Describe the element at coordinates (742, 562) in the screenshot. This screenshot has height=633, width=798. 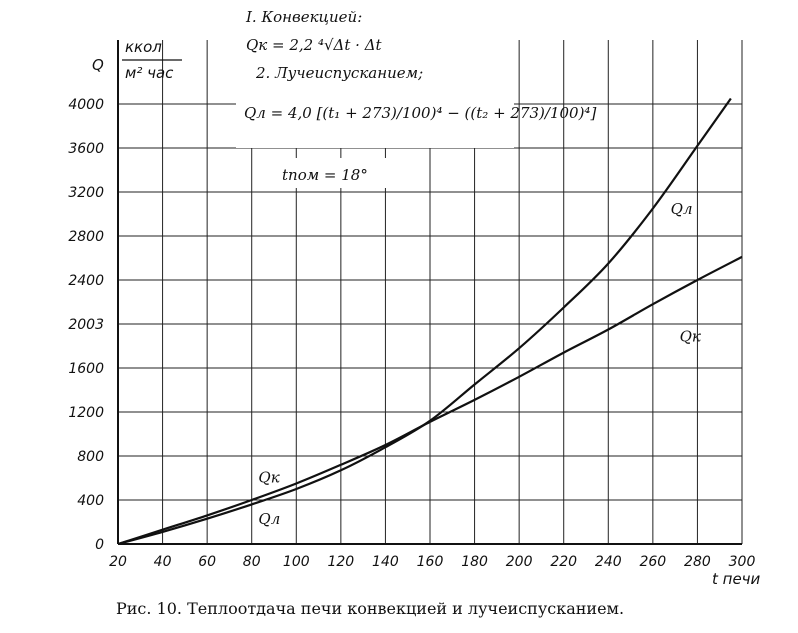
I see `x-tick-label: 300` at that location.